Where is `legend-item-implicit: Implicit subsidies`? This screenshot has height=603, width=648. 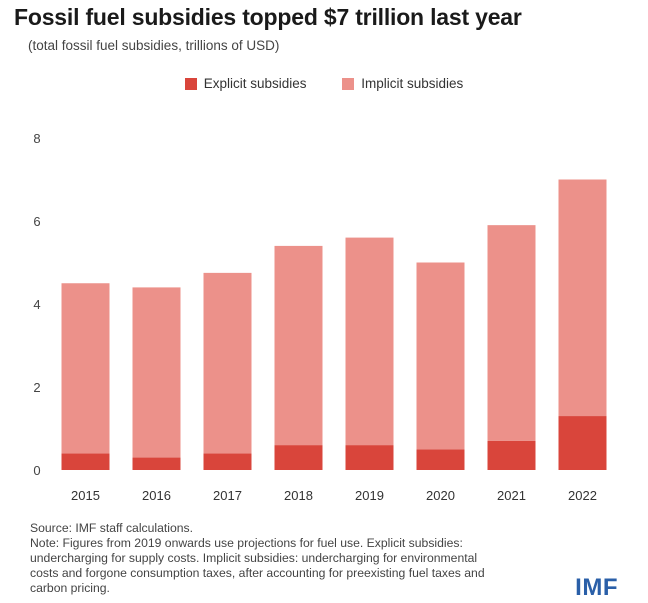 legend-item-implicit: Implicit subsidies is located at coordinates (402, 83).